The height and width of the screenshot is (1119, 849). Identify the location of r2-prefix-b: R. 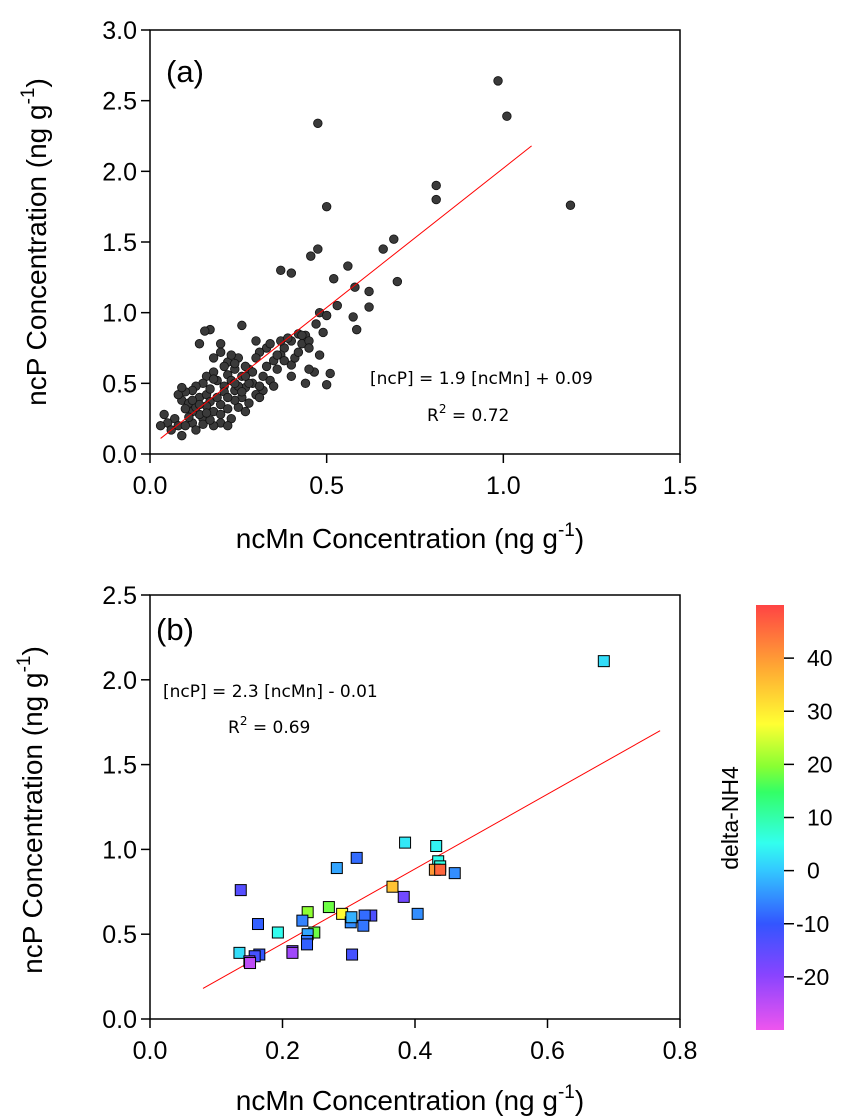
(234, 728).